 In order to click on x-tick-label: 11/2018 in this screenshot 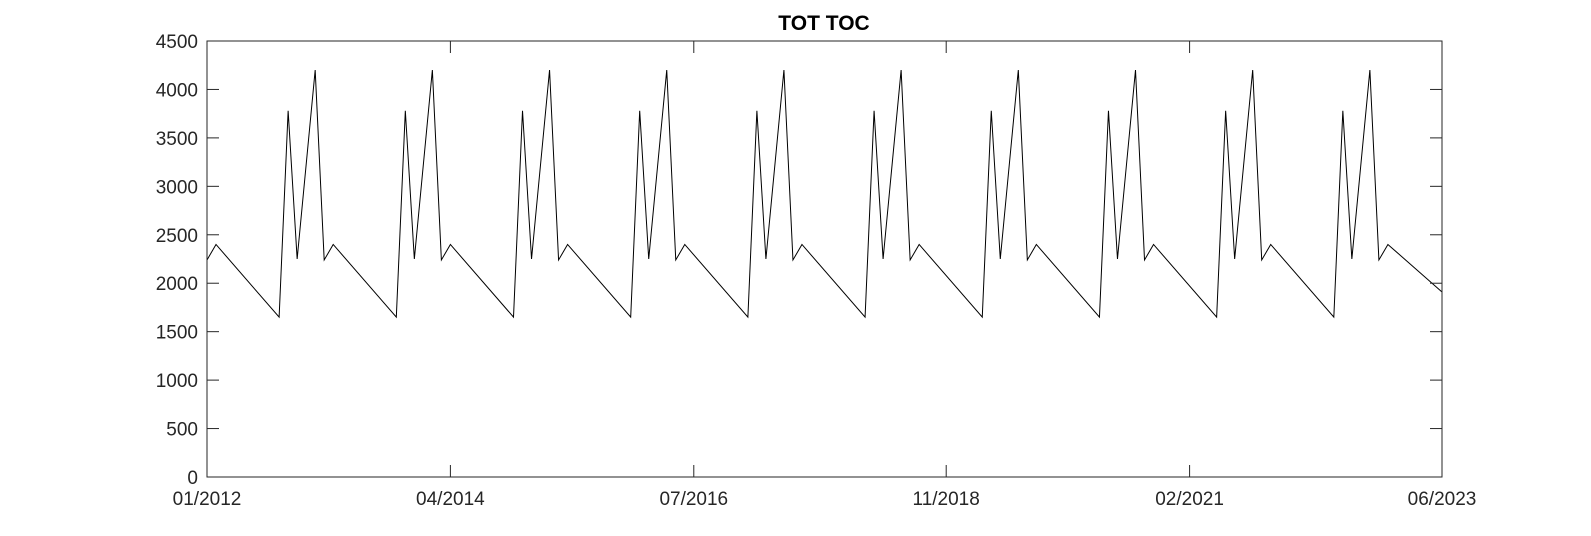, I will do `click(946, 499)`.